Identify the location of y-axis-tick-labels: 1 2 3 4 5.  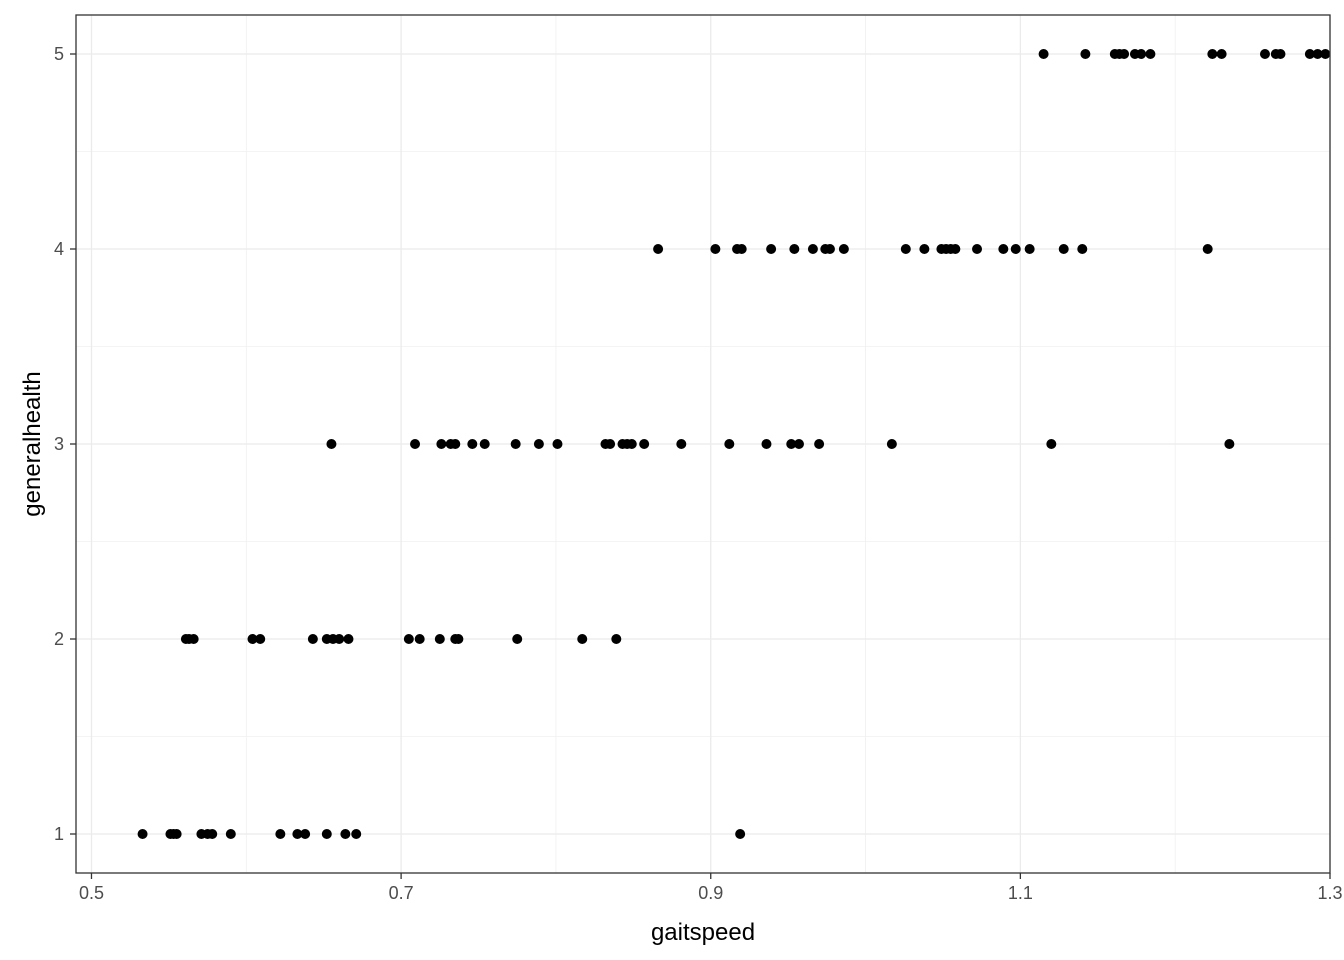
(59, 444).